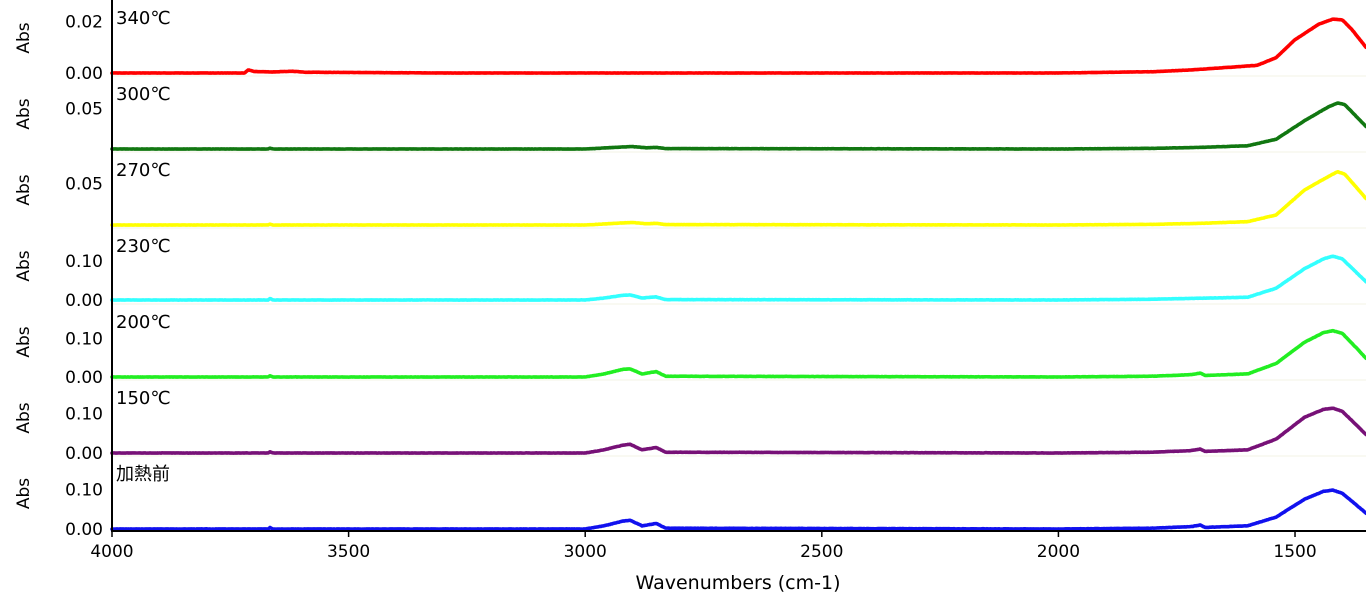  I want to click on panel-0: Abs 0.02 0.00 340℃, so click(690, 46).